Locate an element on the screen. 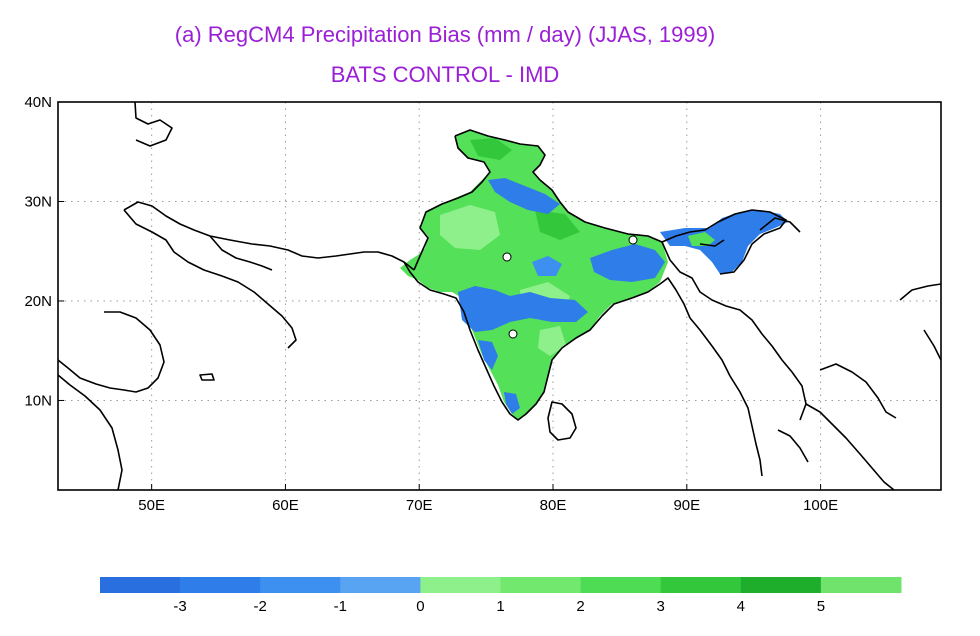  lat-tick-label: 20N is located at coordinates (38, 301).